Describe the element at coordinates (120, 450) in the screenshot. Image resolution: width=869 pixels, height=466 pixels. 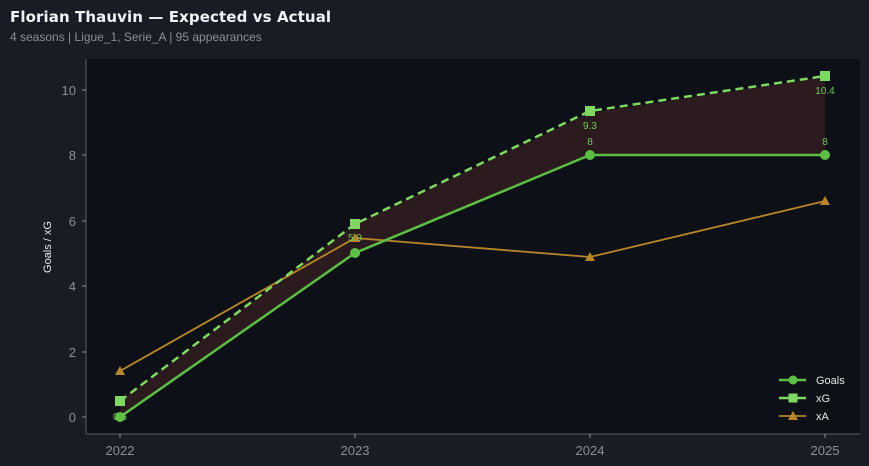
I see `x-tick-label: 2022` at that location.